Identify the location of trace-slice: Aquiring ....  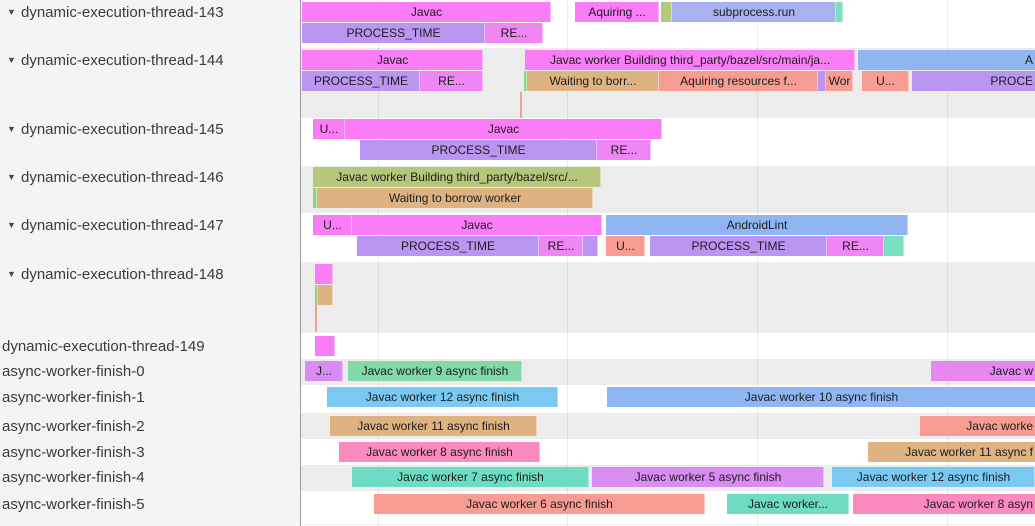
(617, 12).